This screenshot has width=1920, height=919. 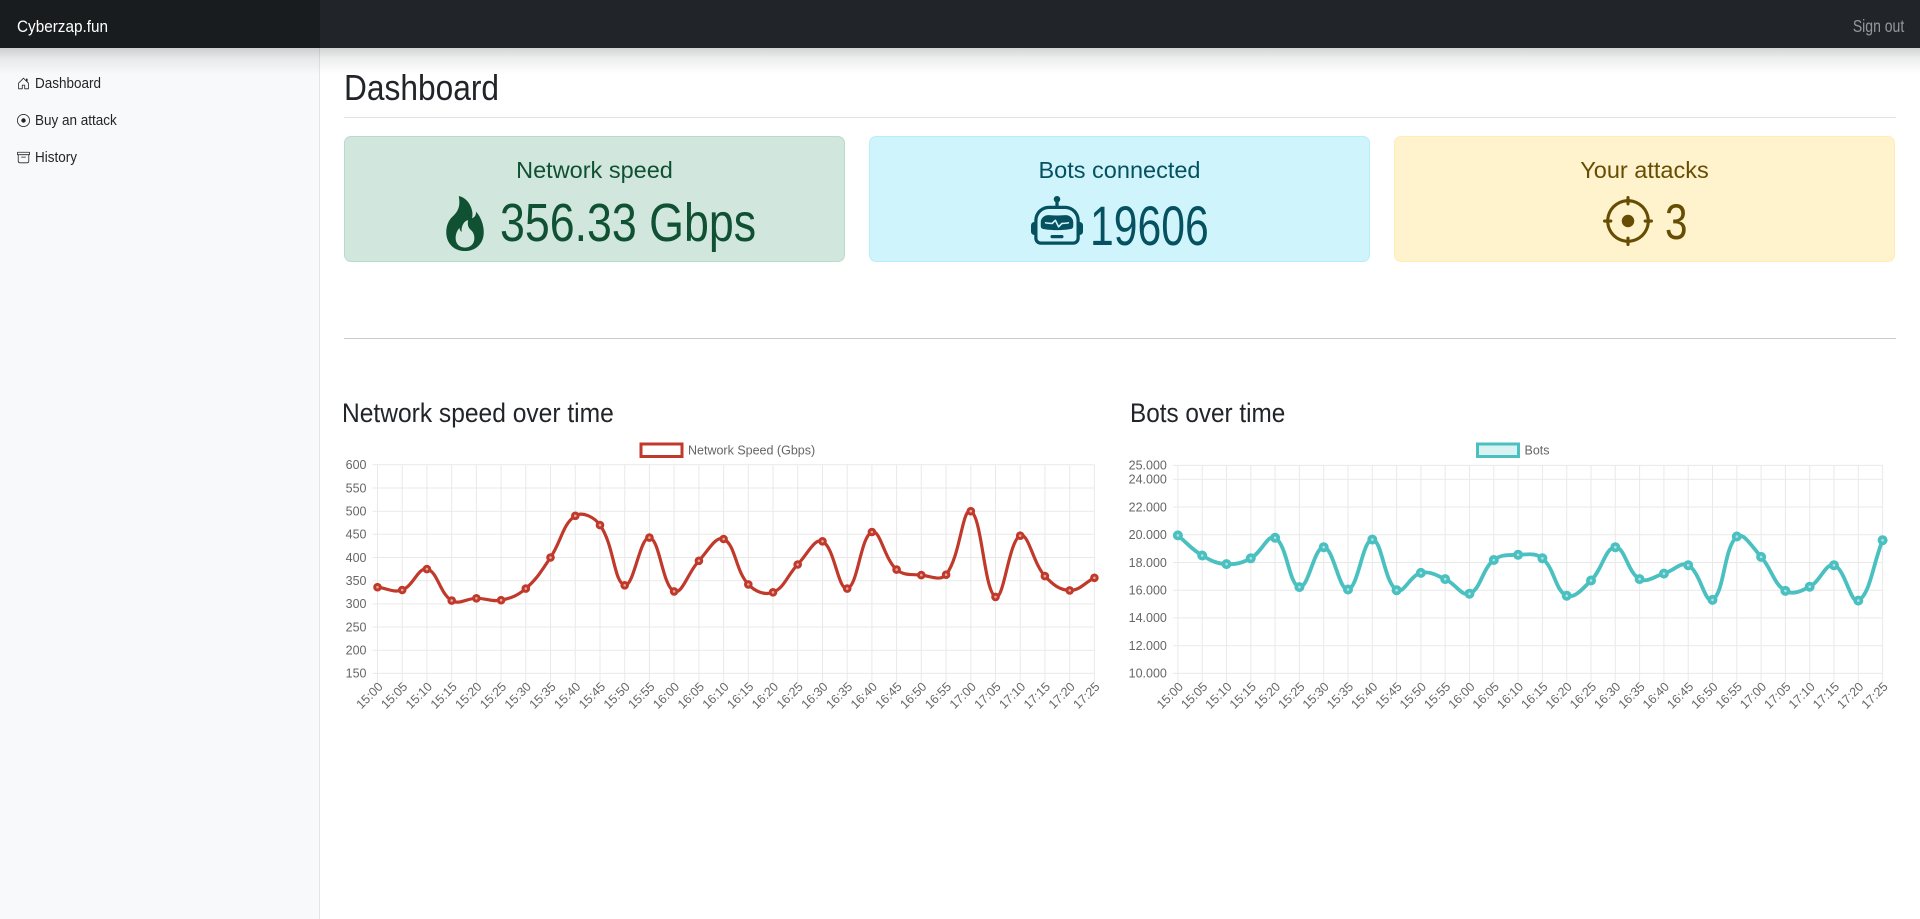 I want to click on svg-text: Network Speed (Gbps), so click(x=751, y=451).